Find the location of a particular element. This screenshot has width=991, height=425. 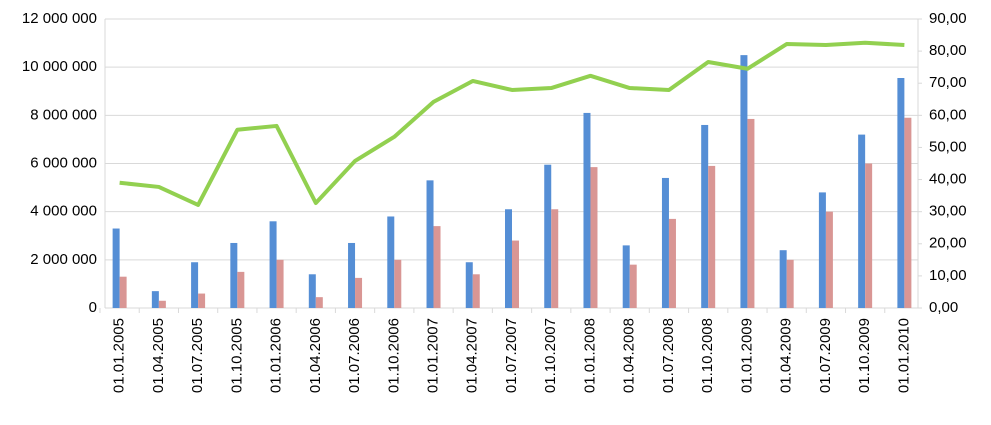

y-tick-label: 4 000 000 is located at coordinates (63, 211).